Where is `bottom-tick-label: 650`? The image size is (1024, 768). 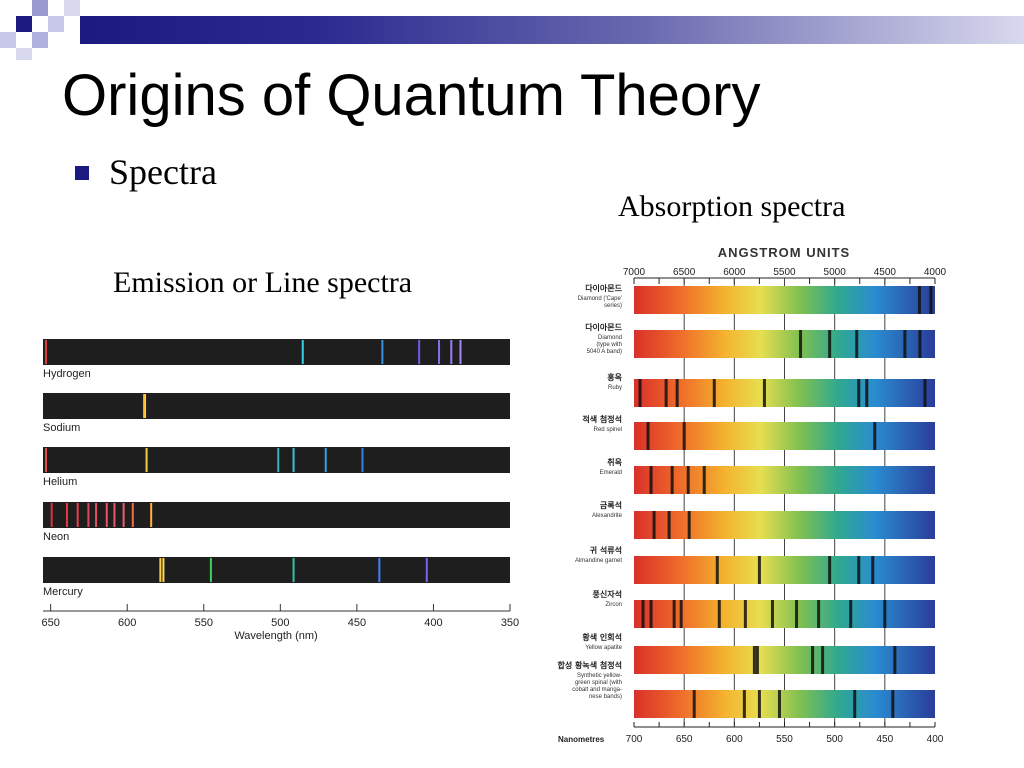
bottom-tick-label: 650 is located at coordinates (684, 739).